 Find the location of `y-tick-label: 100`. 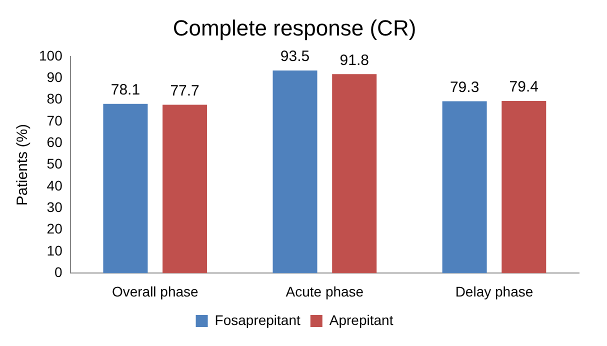

y-tick-label: 100 is located at coordinates (51, 55).